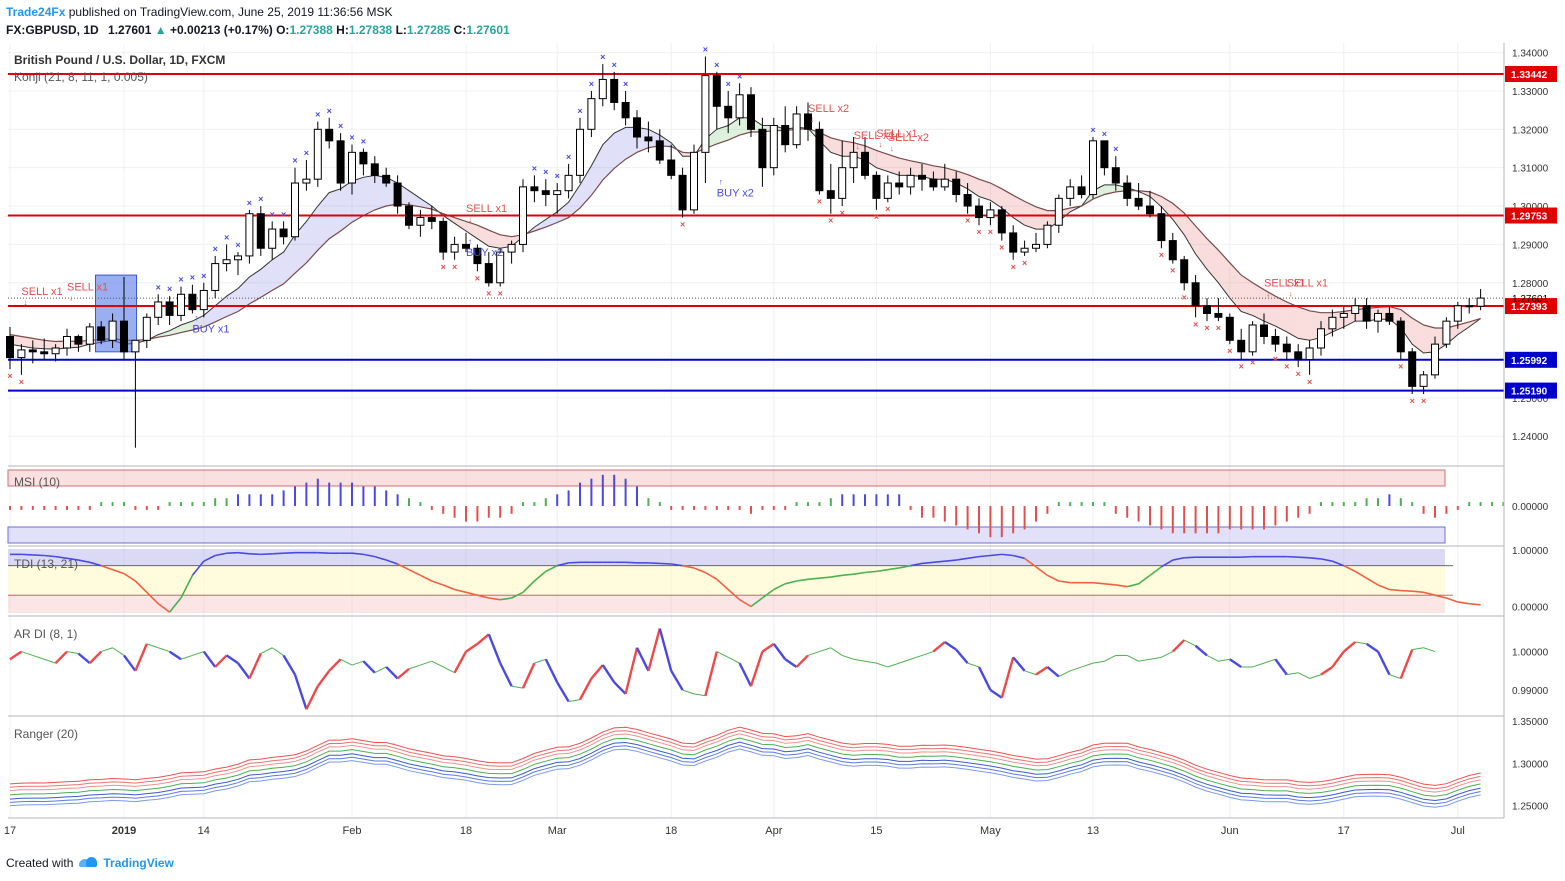  What do you see at coordinates (722, 668) in the screenshot?
I see `ardi-pane: AR DI (8, 1)` at bounding box center [722, 668].